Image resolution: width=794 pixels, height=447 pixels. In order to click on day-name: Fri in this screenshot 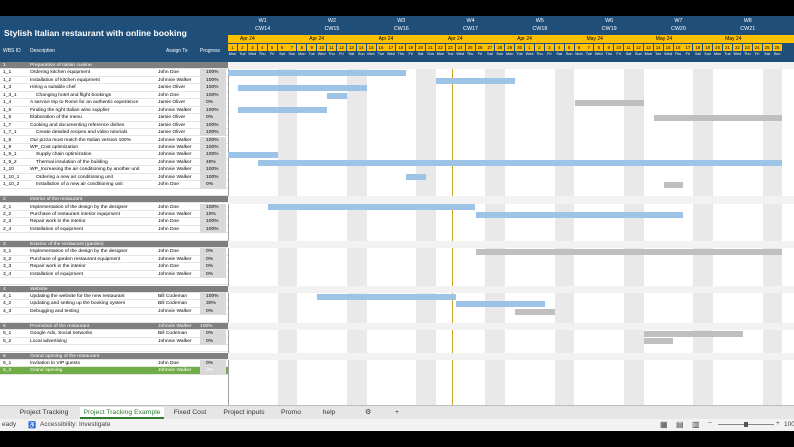, I will do `click(341, 54)`.